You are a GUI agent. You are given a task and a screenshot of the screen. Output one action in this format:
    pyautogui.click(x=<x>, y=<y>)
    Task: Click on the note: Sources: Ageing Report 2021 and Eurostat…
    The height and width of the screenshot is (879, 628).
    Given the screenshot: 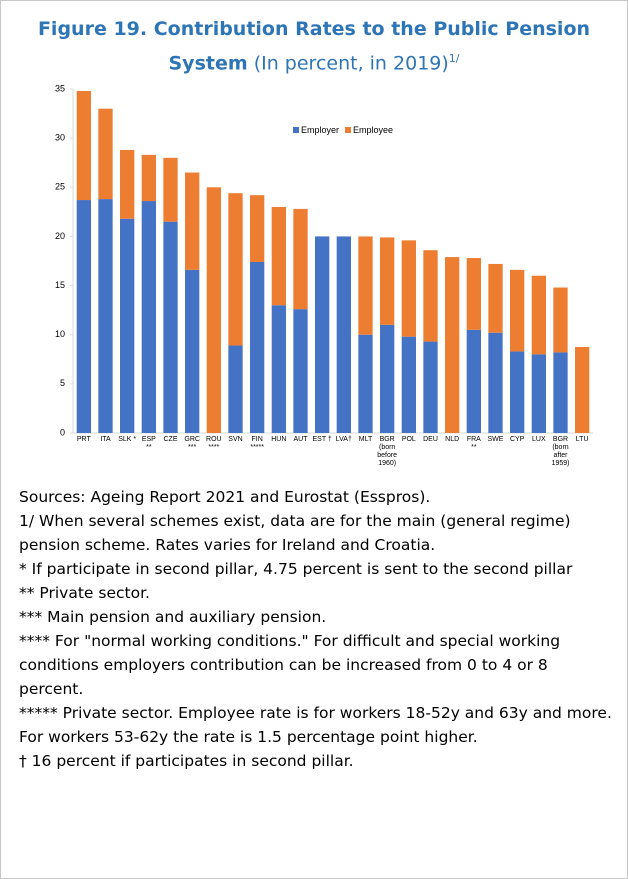 What is the action you would take?
    pyautogui.click(x=225, y=497)
    